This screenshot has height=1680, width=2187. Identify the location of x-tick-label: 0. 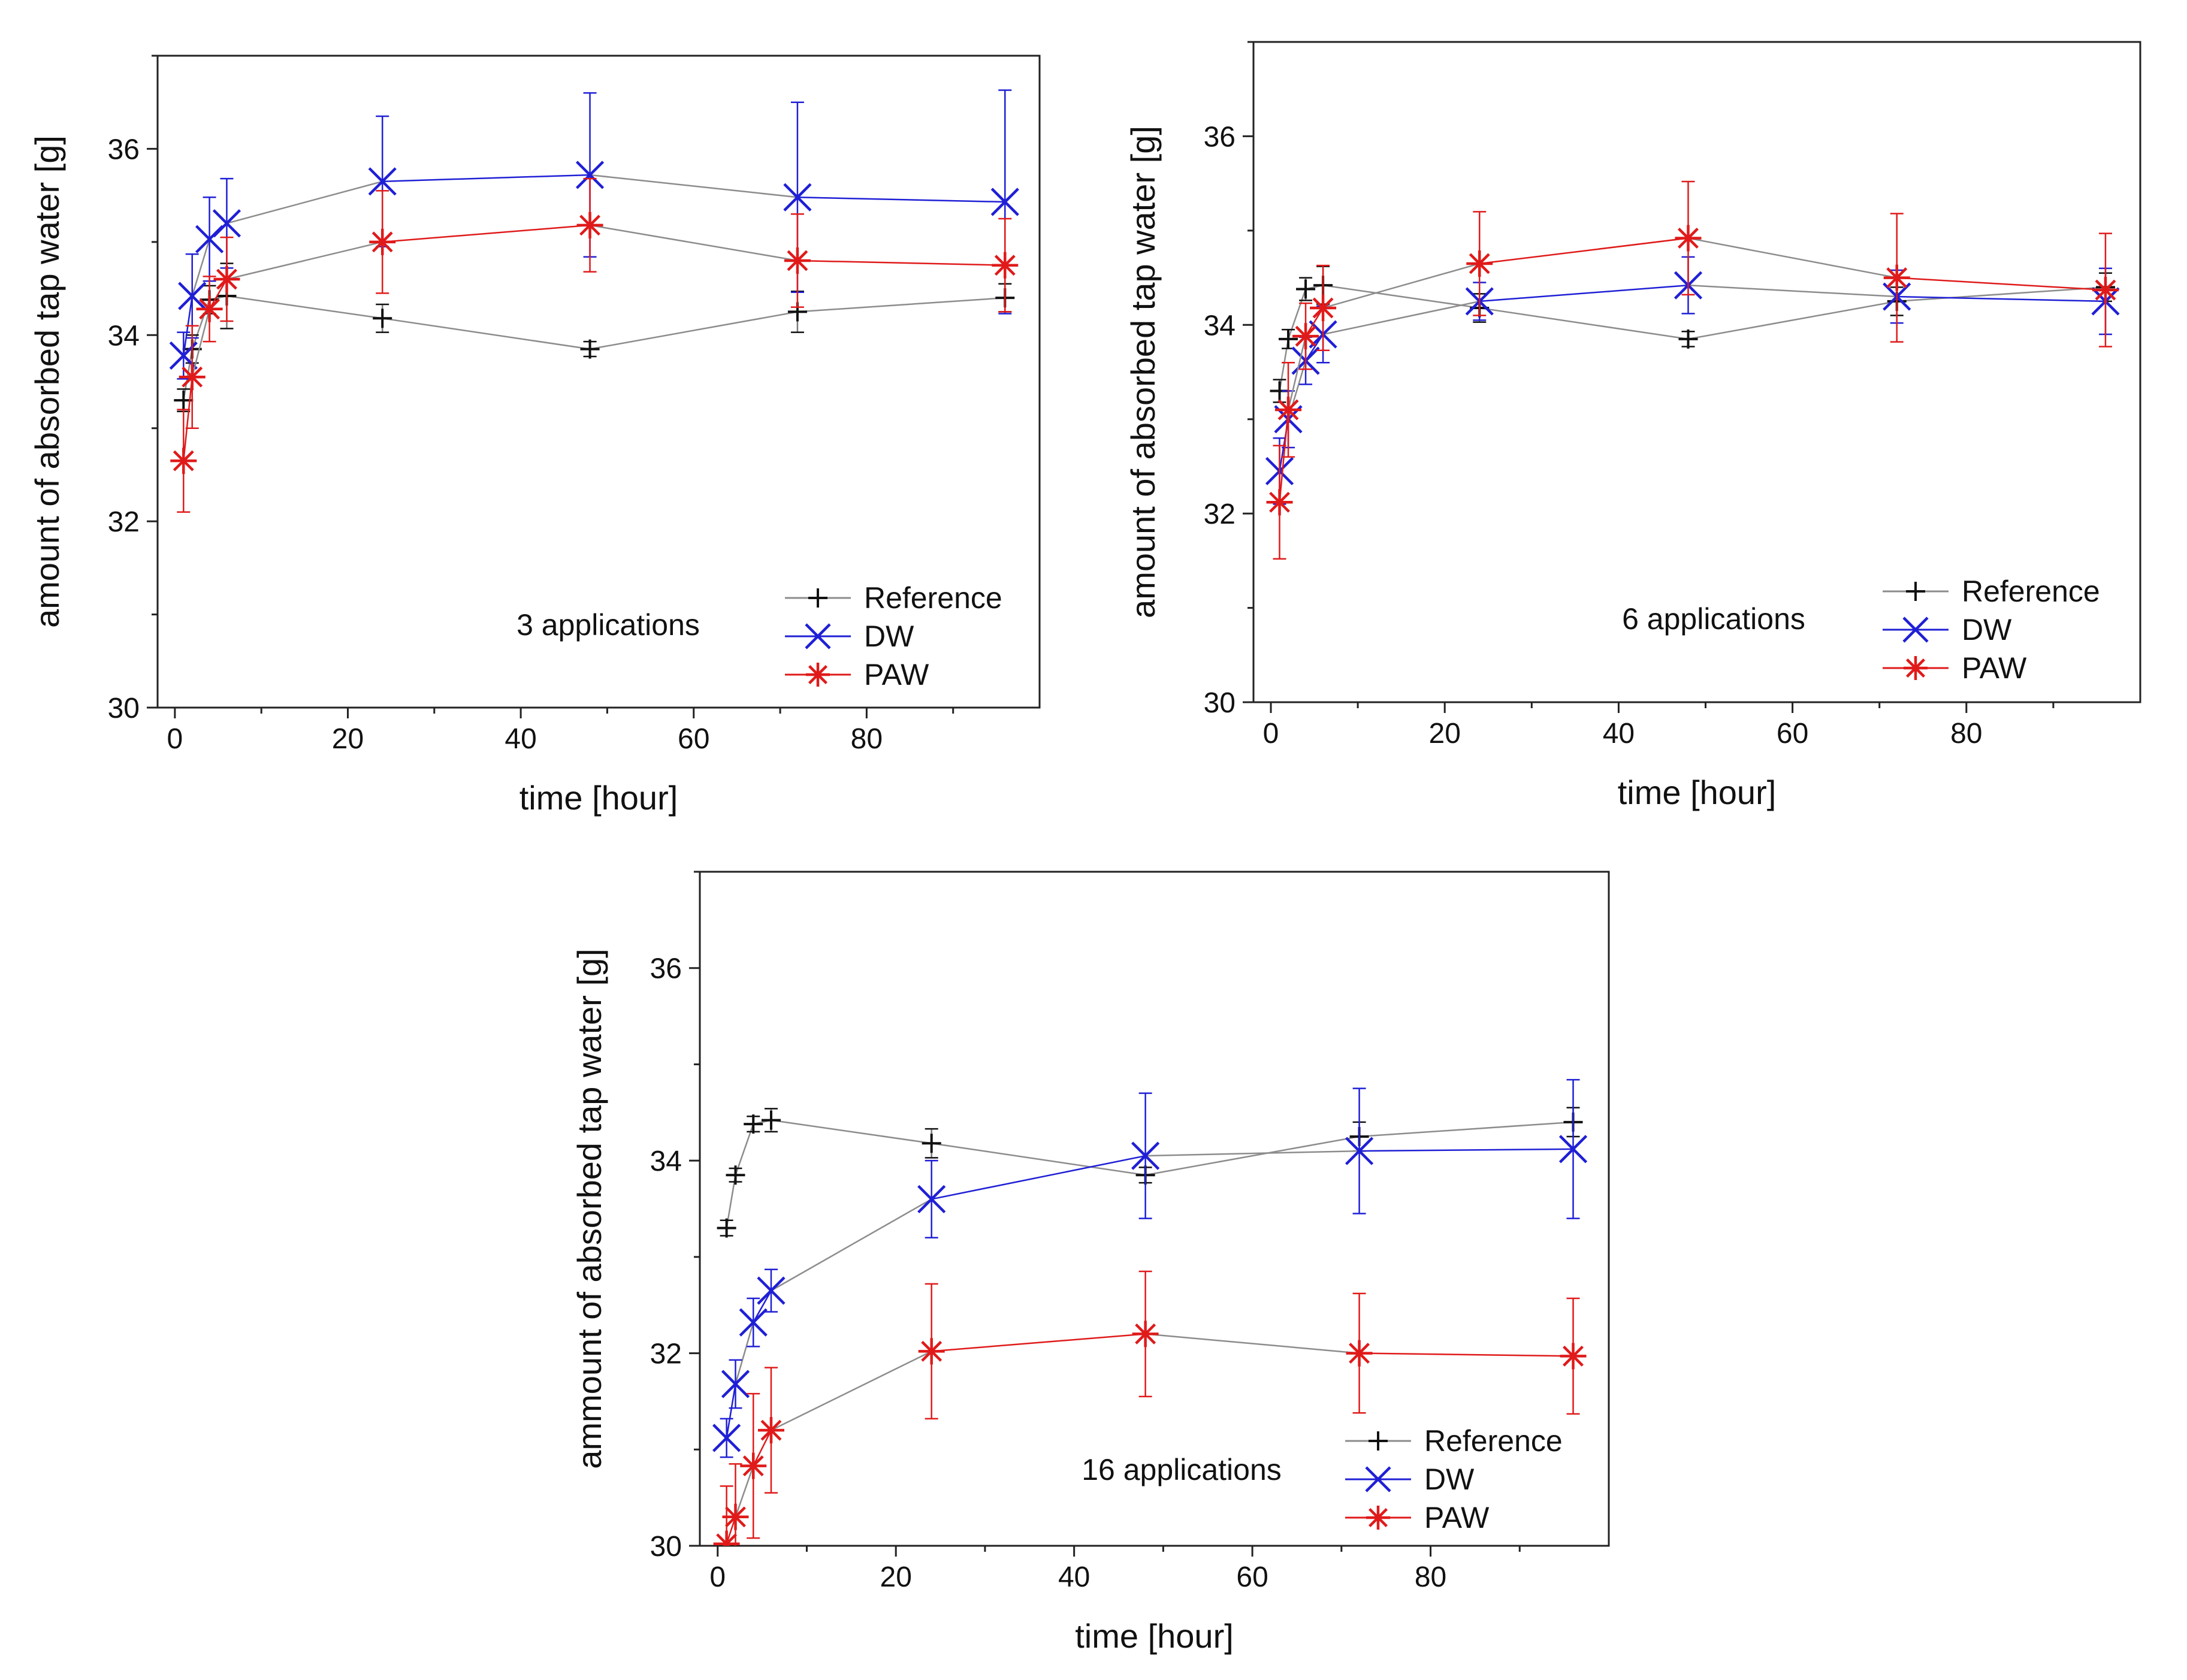
(717, 1577).